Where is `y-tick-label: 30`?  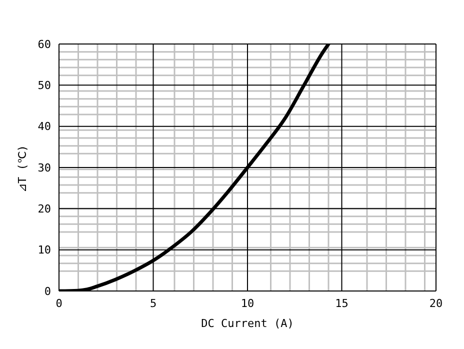 y-tick-label: 30 is located at coordinates (44, 167).